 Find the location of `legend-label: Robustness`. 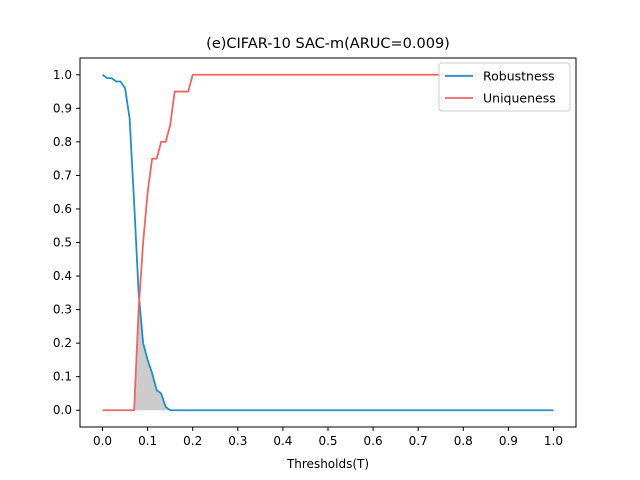

legend-label: Robustness is located at coordinates (519, 76).